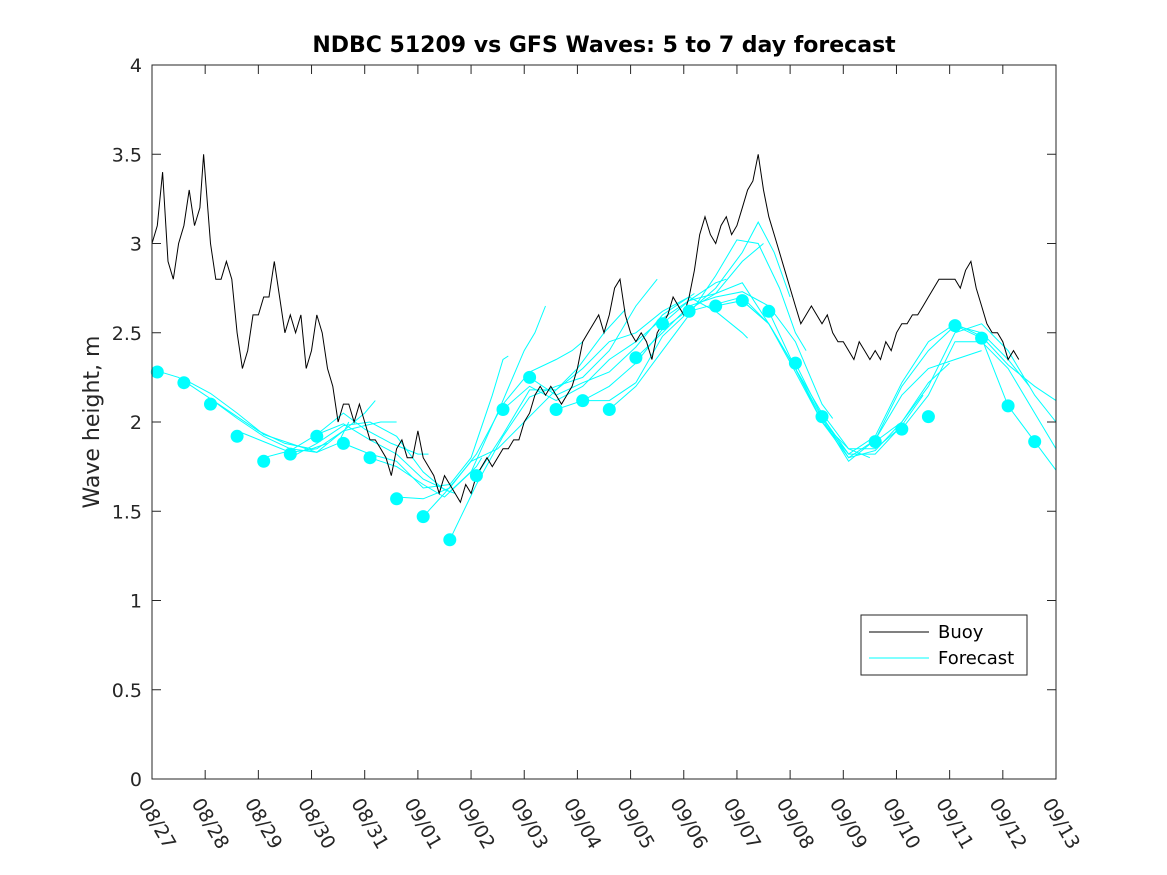 This screenshot has width=1167, height=875. Describe the element at coordinates (961, 632) in the screenshot. I see `legend-buoy-label: Buoy` at that location.